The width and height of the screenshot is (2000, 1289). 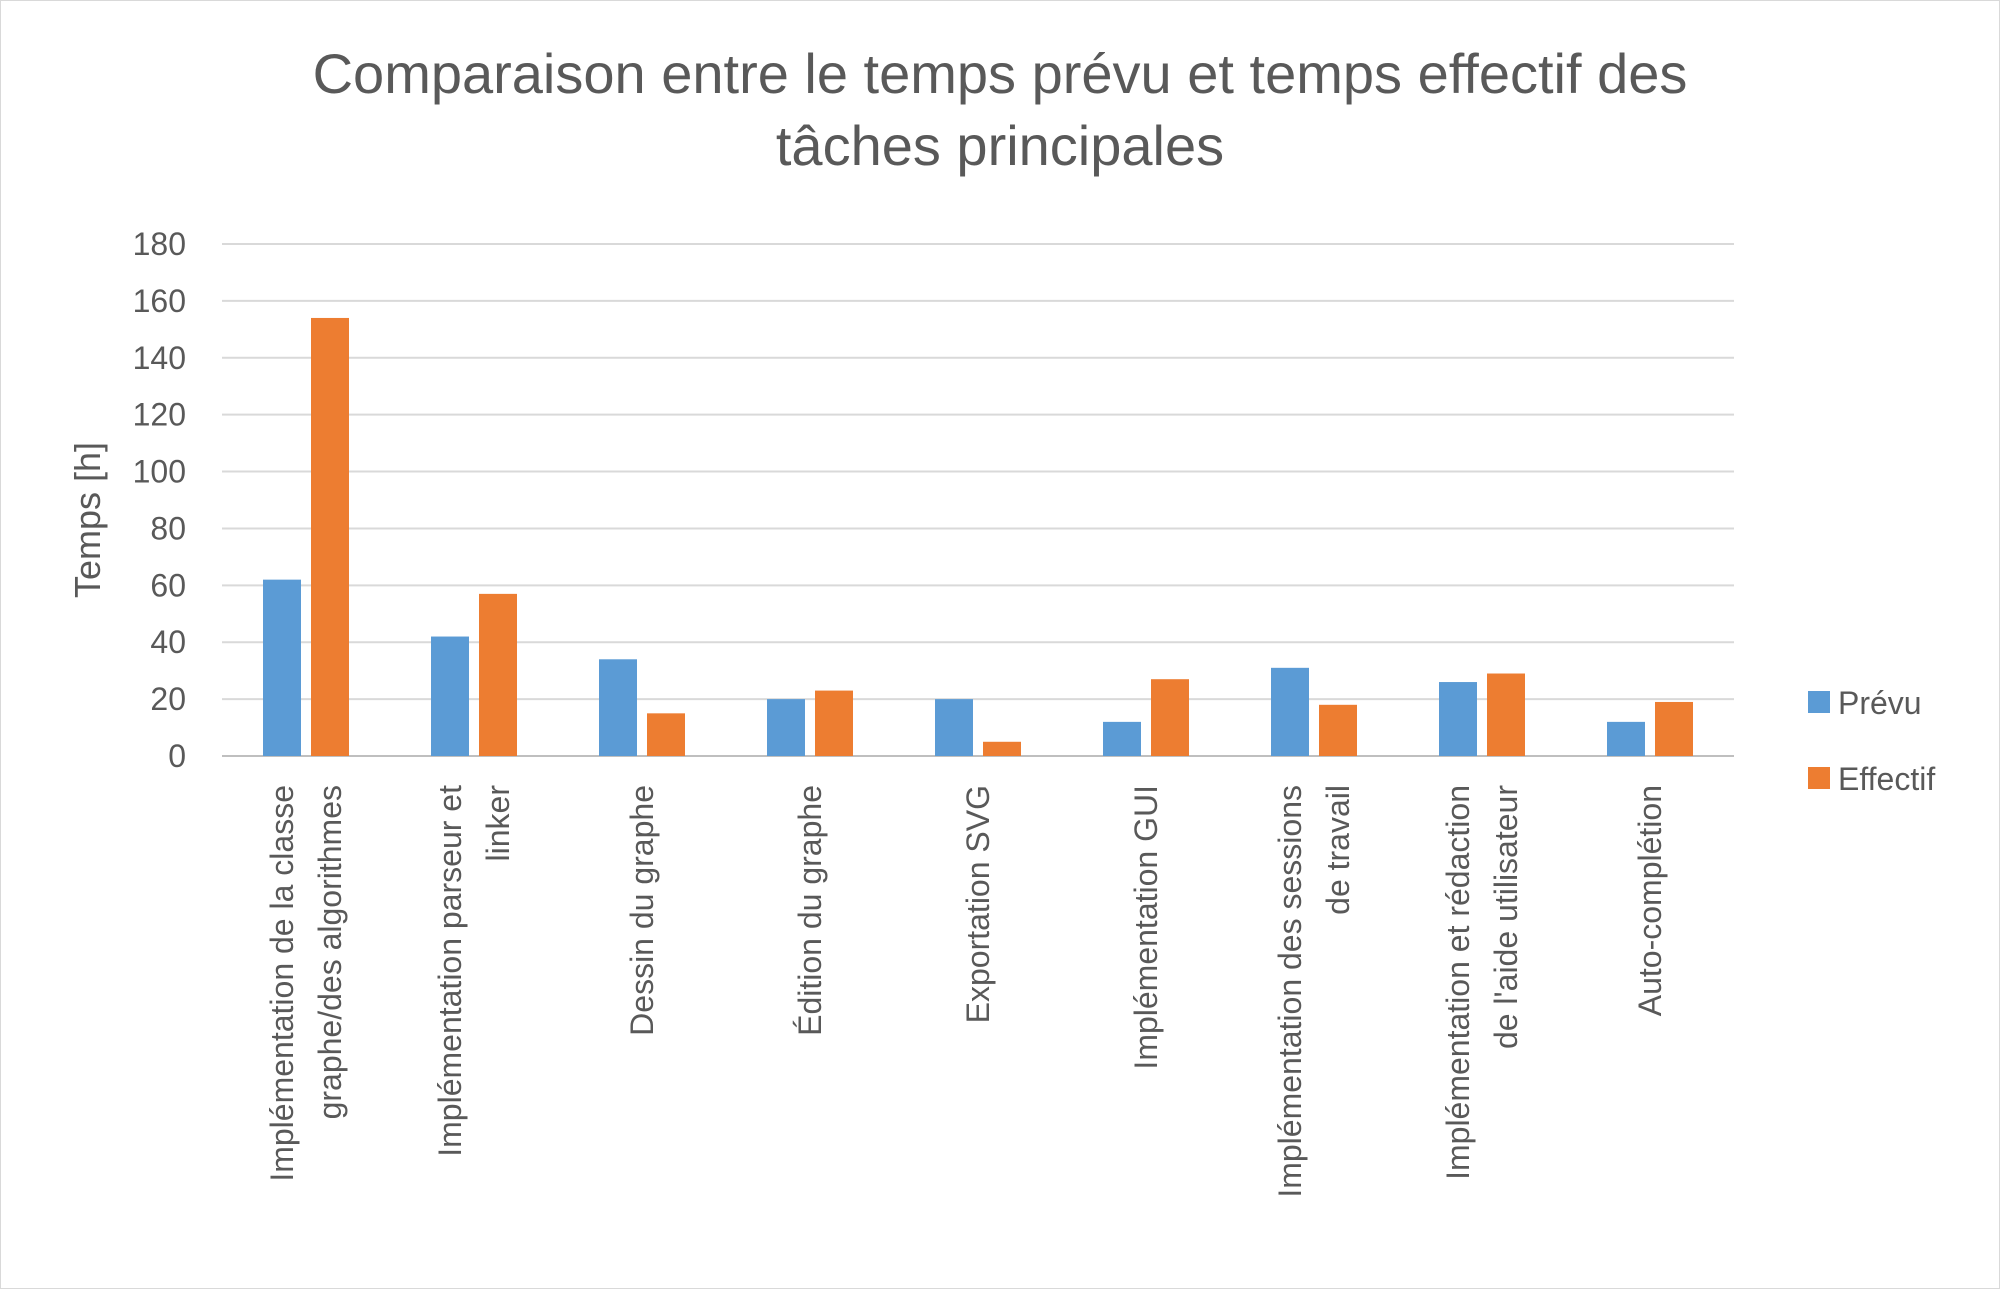 I want to click on legend-label-effectif: Effectif, so click(x=1886, y=779).